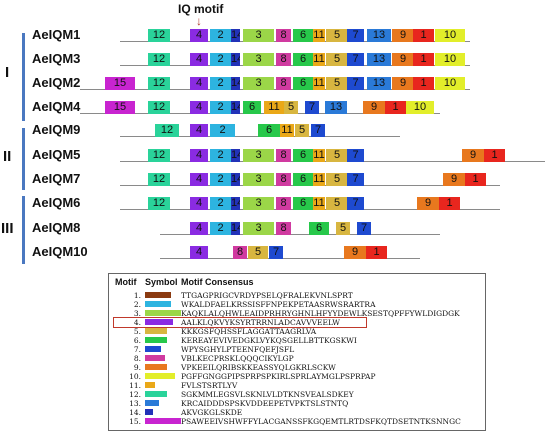 The image size is (550, 436). What do you see at coordinates (135, 403) in the screenshot?
I see `legend-motif-number: 13.` at bounding box center [135, 403].